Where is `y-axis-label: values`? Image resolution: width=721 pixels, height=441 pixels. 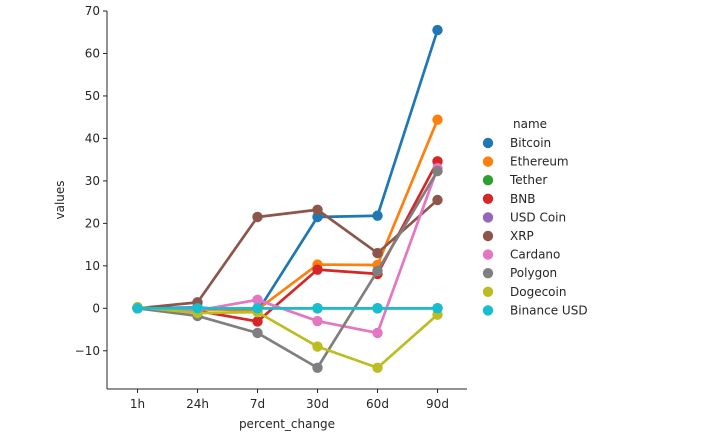 y-axis-label: values is located at coordinates (60, 199).